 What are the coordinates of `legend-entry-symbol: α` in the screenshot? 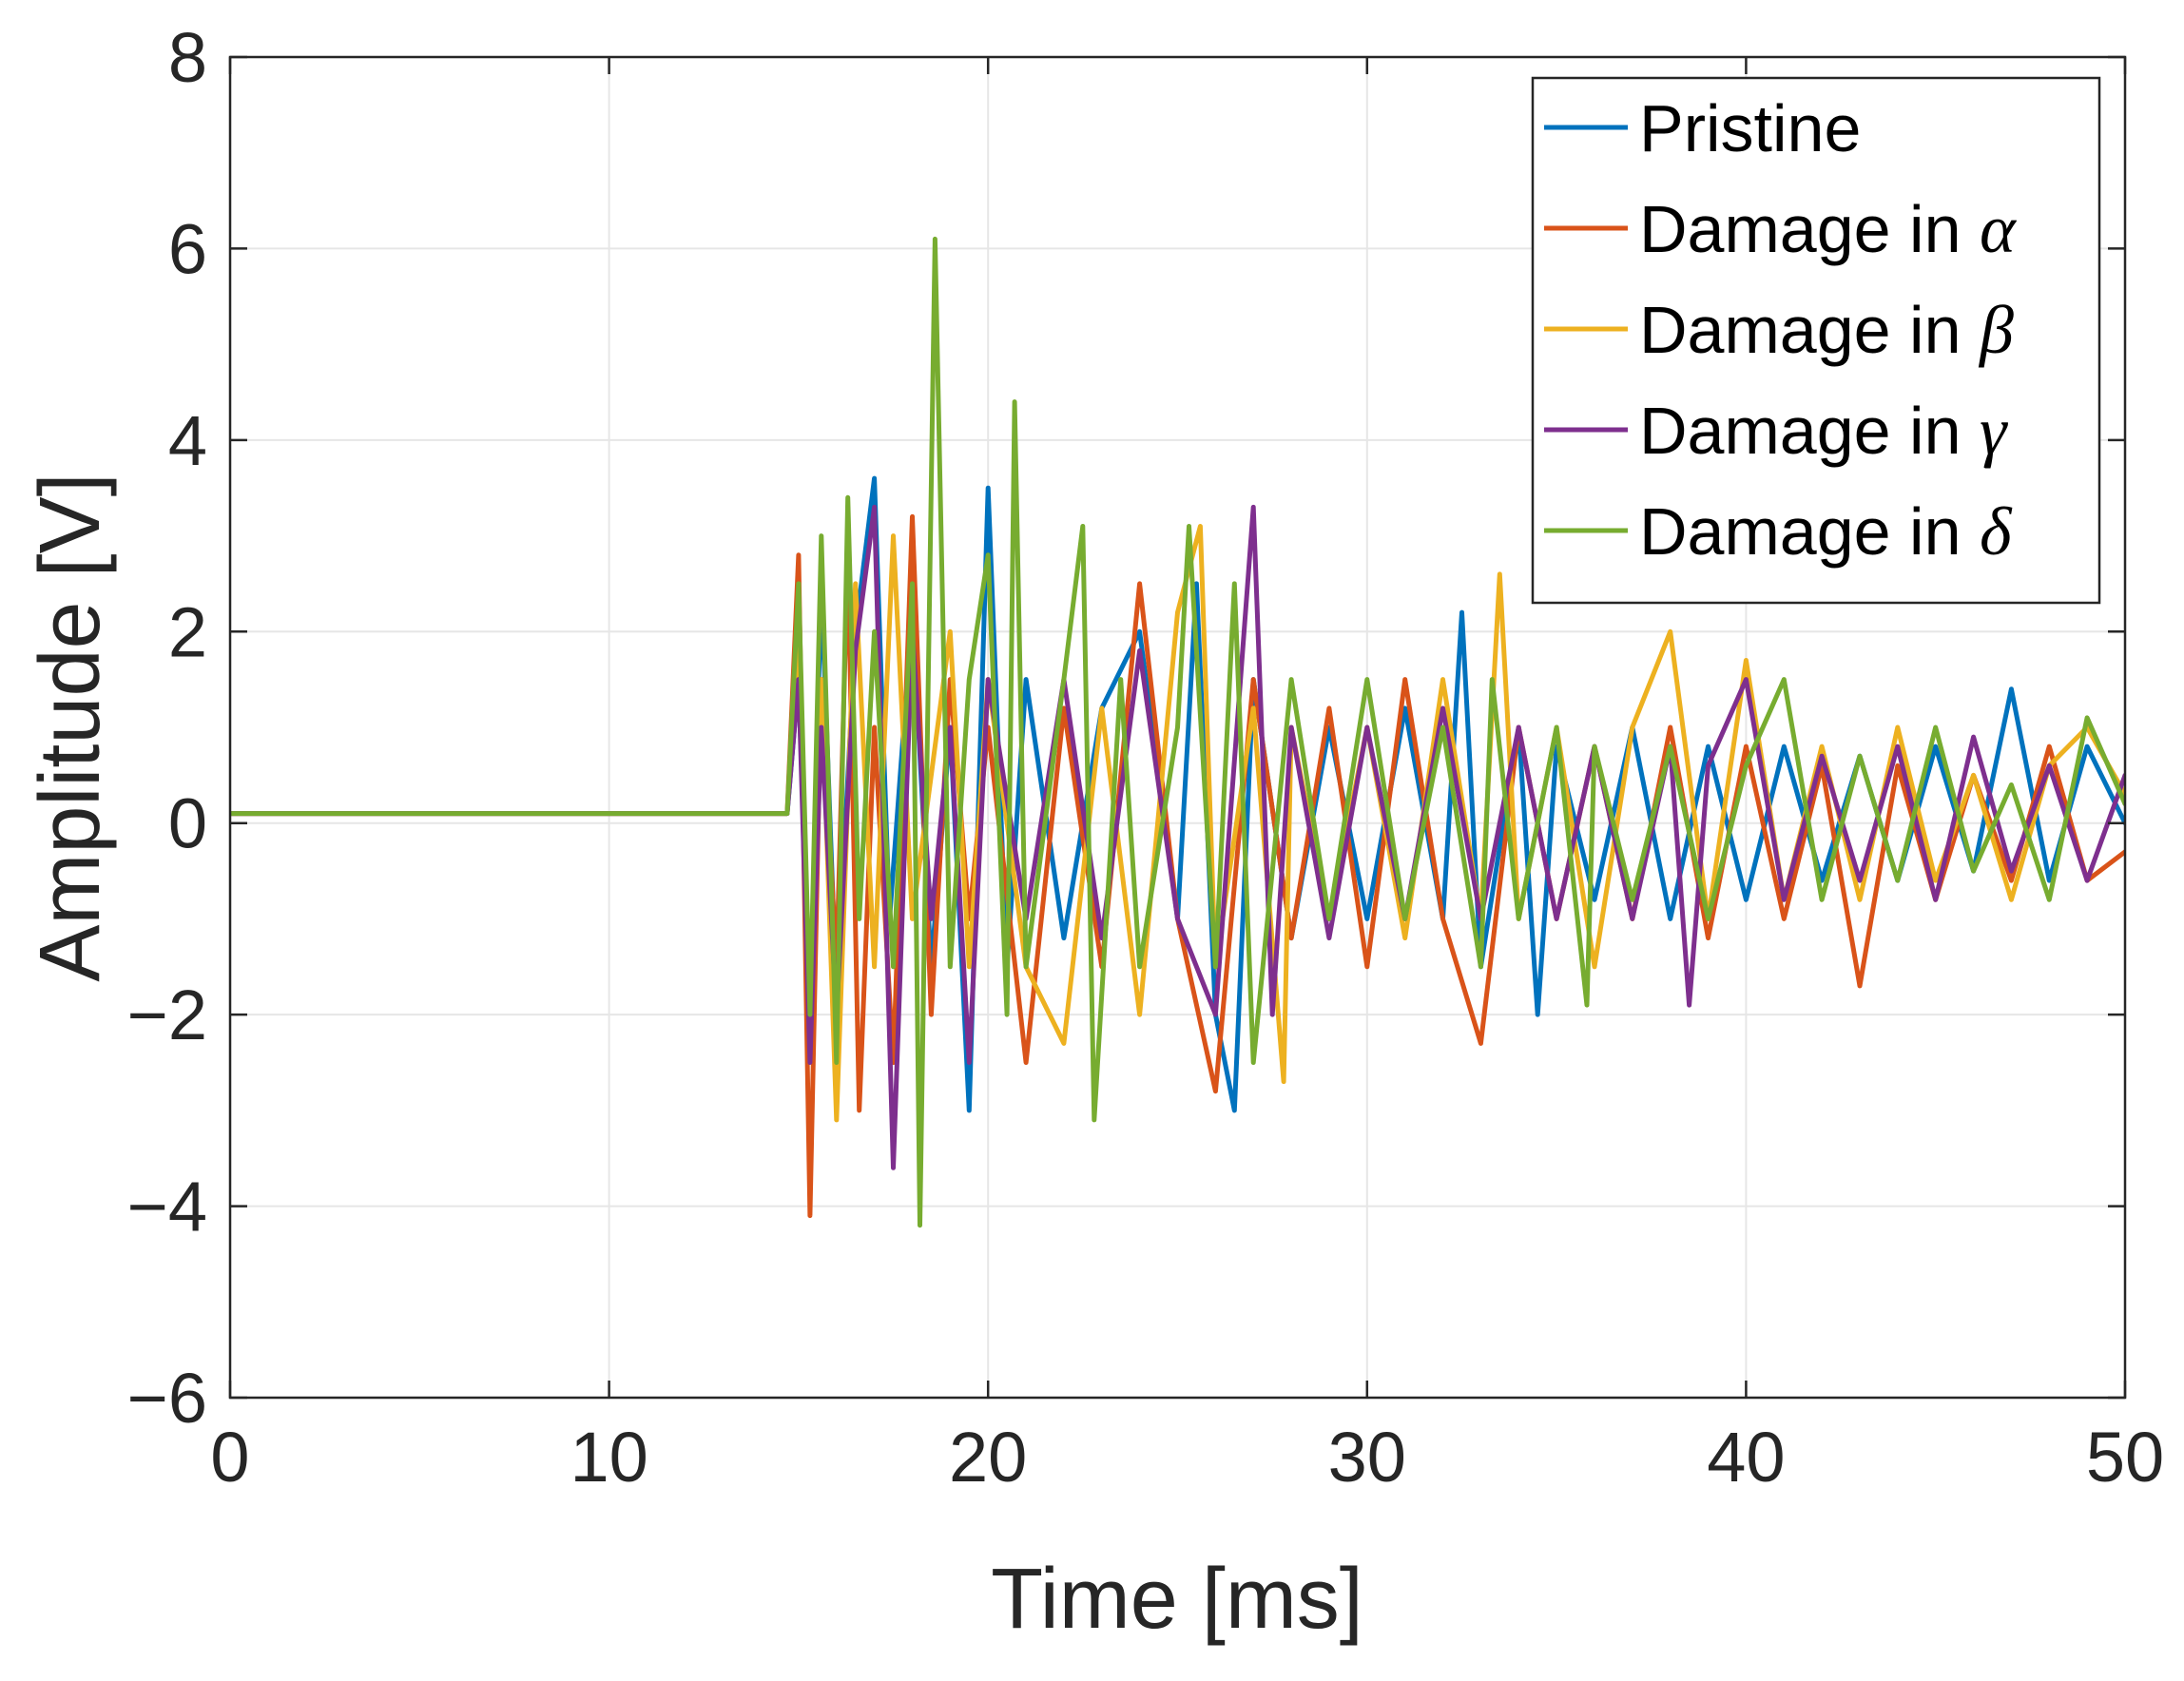 It's located at (1998, 229).